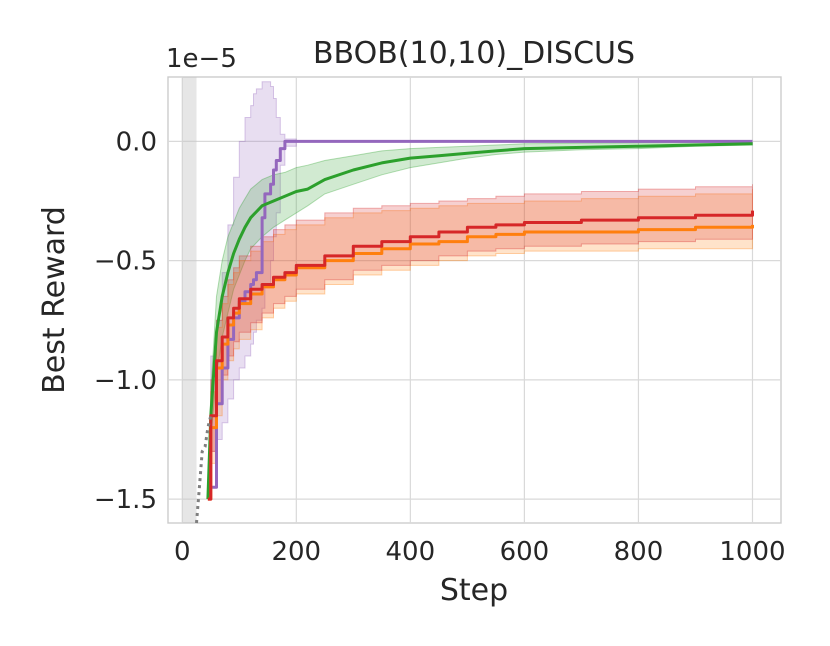 The image size is (830, 646). What do you see at coordinates (525, 552) in the screenshot?
I see `x-tick-label: 600` at bounding box center [525, 552].